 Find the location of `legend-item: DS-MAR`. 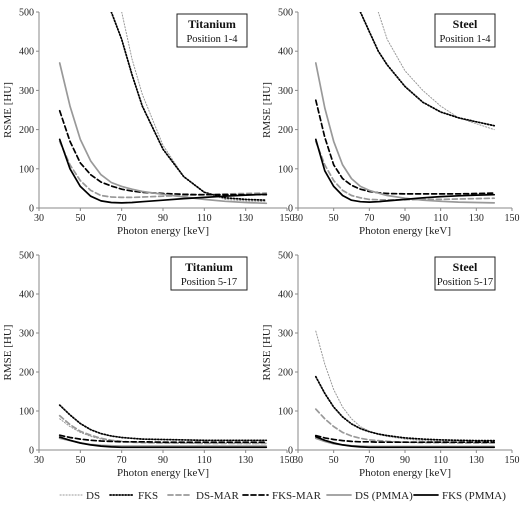

legend-item: DS-MAR is located at coordinates (203, 496).